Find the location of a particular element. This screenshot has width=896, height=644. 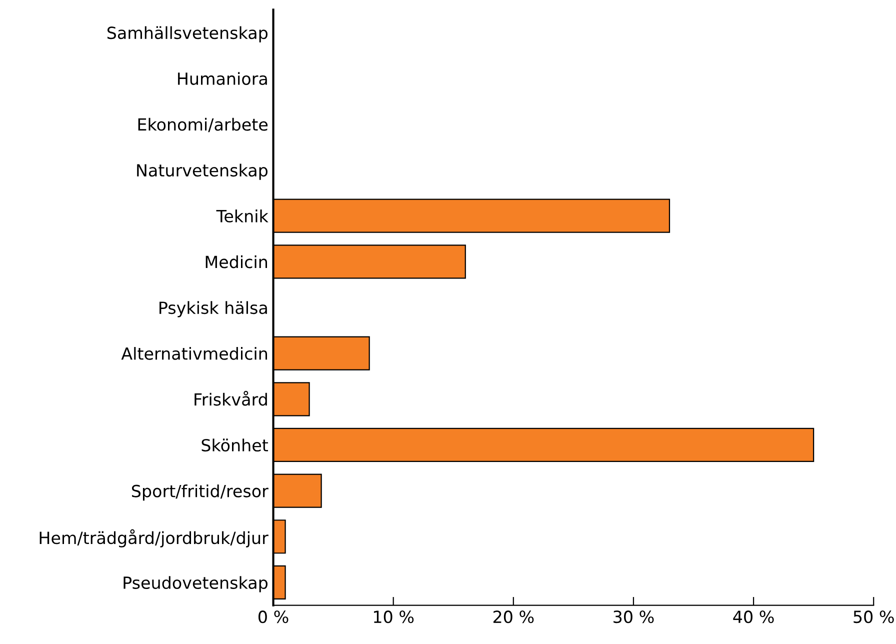

y-tick-label: Hem/trädgård/jordbruk/djur is located at coordinates (154, 538).